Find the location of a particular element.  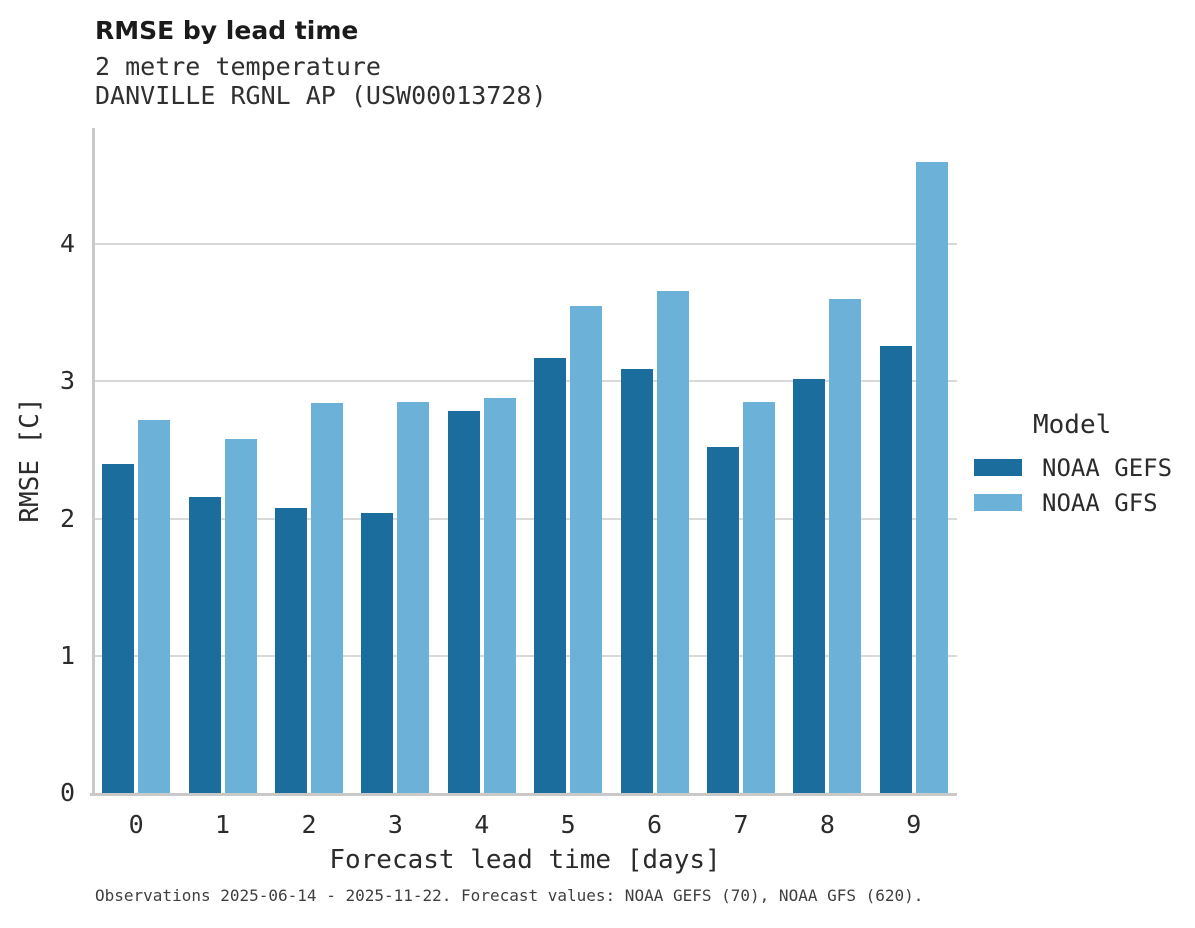

chart-subtitle-station: DANVILLE RGNL AP (USW00013728) is located at coordinates (321, 95).